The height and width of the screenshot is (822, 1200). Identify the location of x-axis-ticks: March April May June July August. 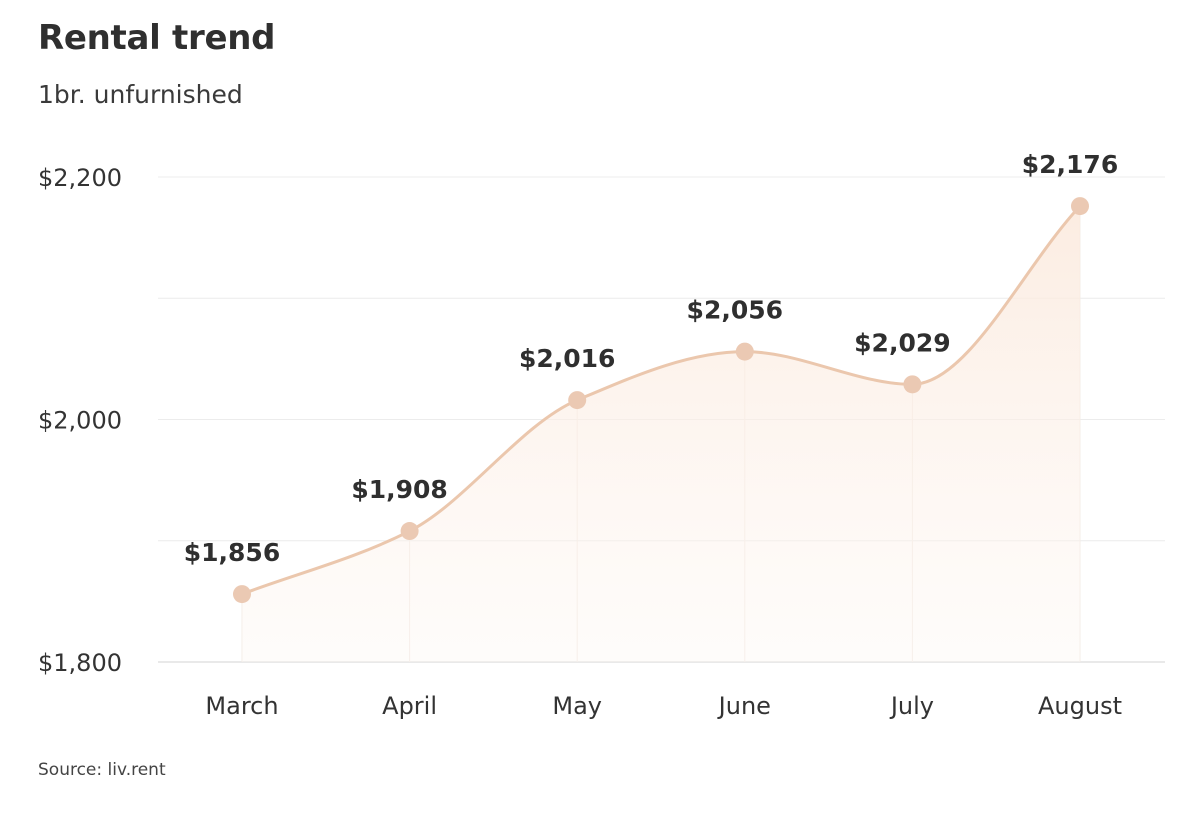
(663, 706).